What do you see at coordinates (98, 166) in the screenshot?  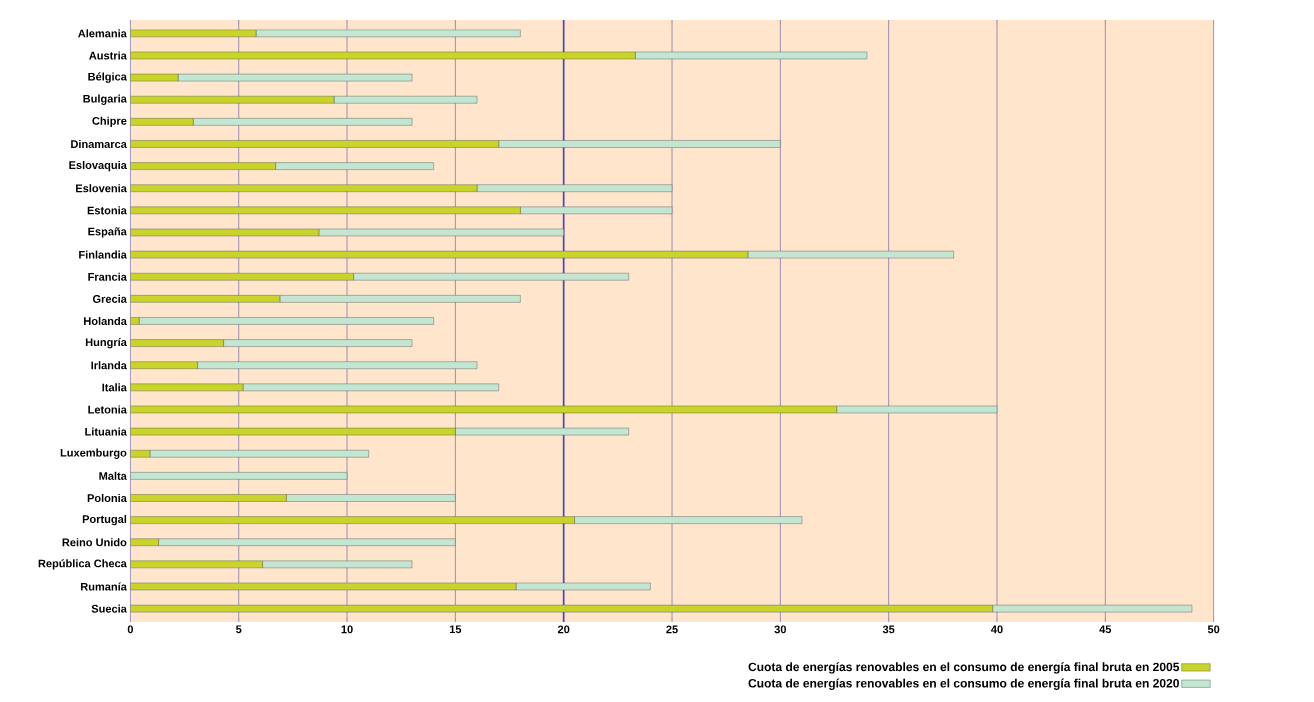 I see `y-tick-label: Eslovaquia` at bounding box center [98, 166].